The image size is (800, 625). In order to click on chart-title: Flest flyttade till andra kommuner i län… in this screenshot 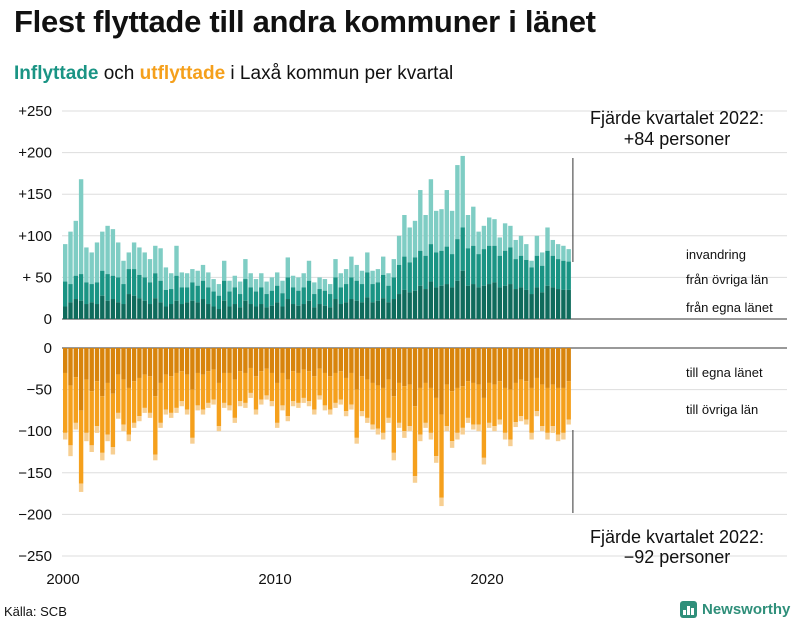, I will do `click(305, 21)`.